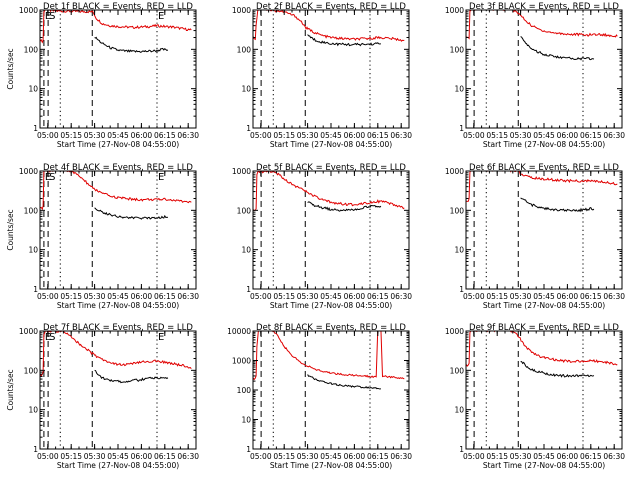  What do you see at coordinates (544, 328) in the screenshot?
I see `chart-title: Det 9f BLACK = Events, RED = LLD` at bounding box center [544, 328].